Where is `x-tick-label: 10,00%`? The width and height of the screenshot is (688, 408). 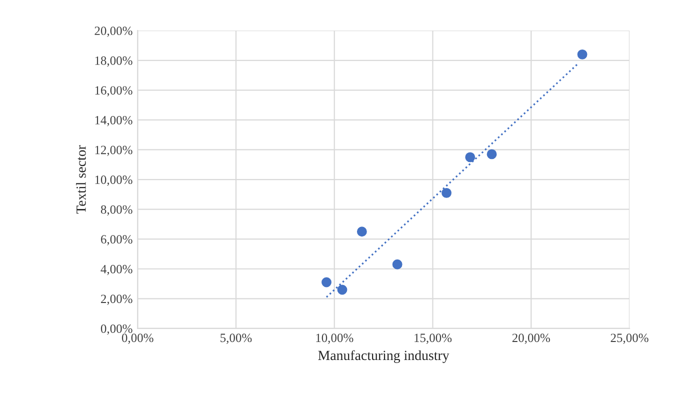
x-tick-label: 10,00% is located at coordinates (335, 339).